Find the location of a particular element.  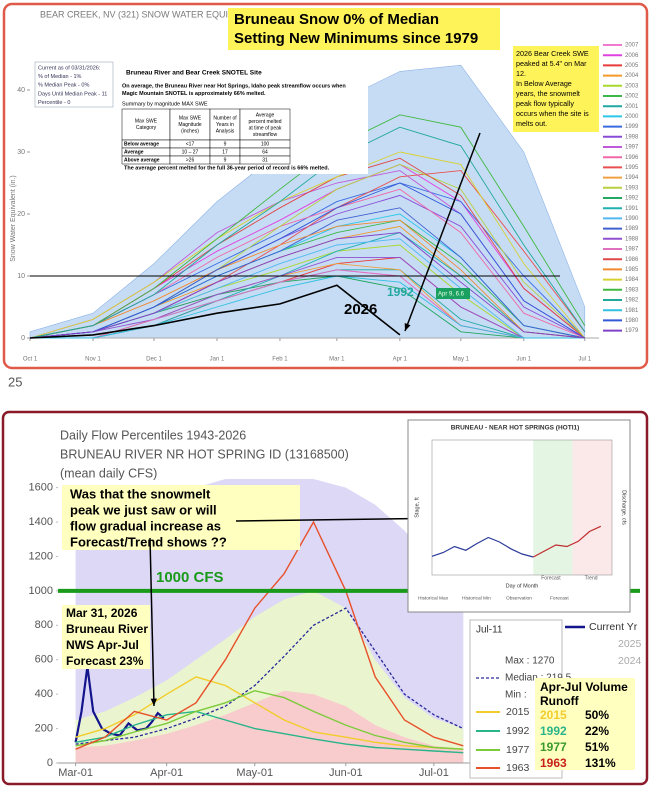

summary-caption: Summary by magnitude MAX SWE is located at coordinates (165, 104).